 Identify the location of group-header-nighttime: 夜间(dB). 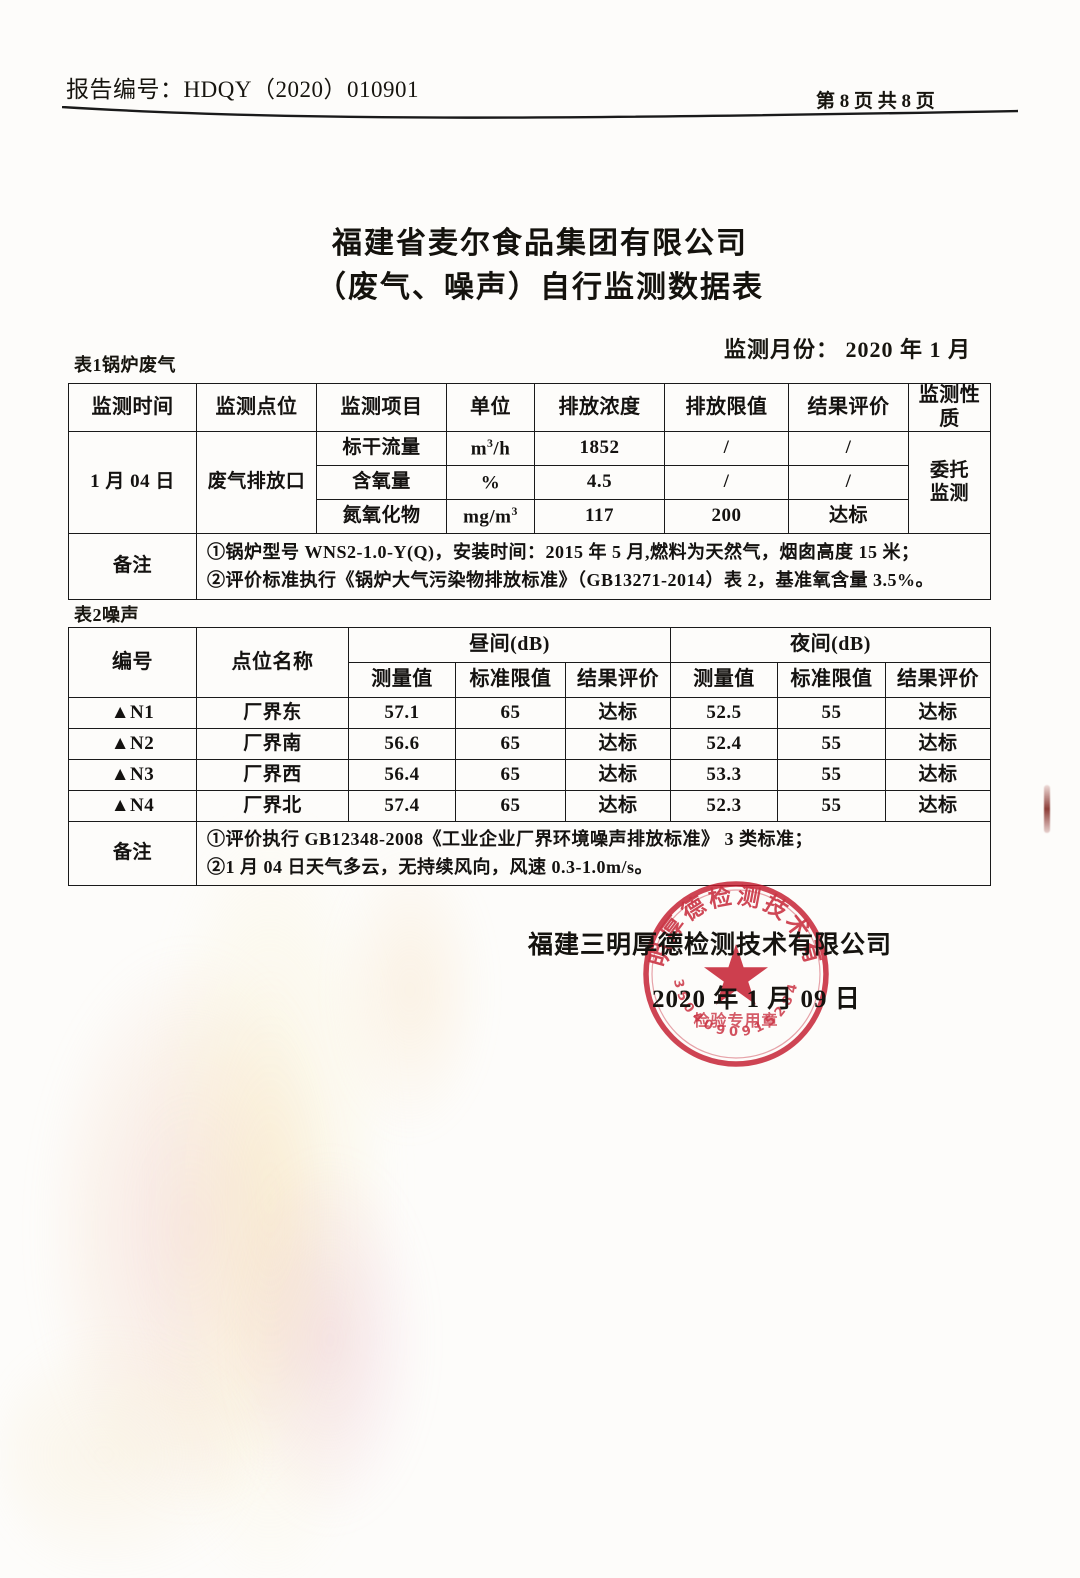
(831, 645).